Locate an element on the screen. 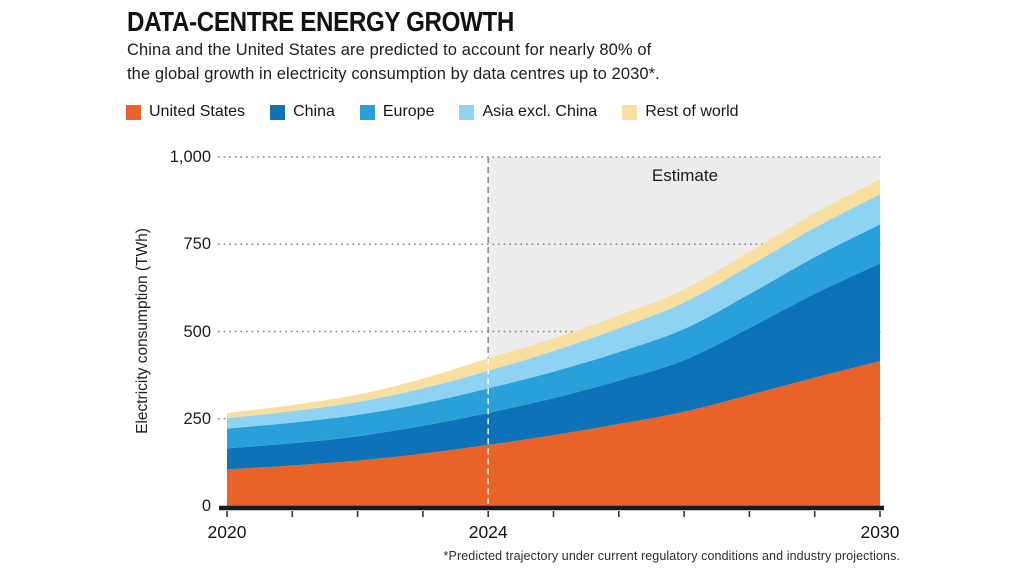 This screenshot has height=576, width=1024. legend-item-europe: Europe is located at coordinates (397, 112).